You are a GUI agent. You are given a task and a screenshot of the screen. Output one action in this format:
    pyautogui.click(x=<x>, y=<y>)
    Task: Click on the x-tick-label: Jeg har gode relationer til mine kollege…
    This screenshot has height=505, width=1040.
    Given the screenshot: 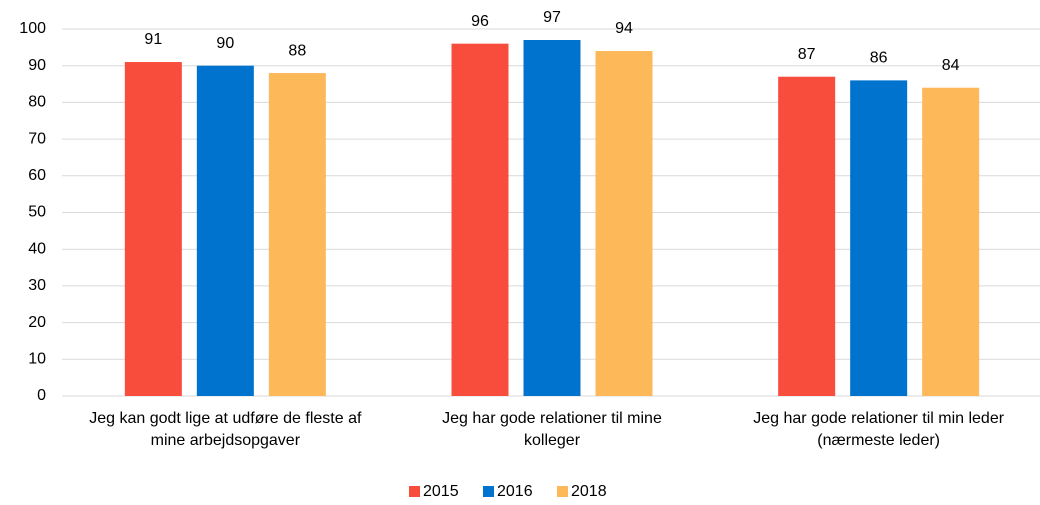 What is the action you would take?
    pyautogui.click(x=552, y=429)
    